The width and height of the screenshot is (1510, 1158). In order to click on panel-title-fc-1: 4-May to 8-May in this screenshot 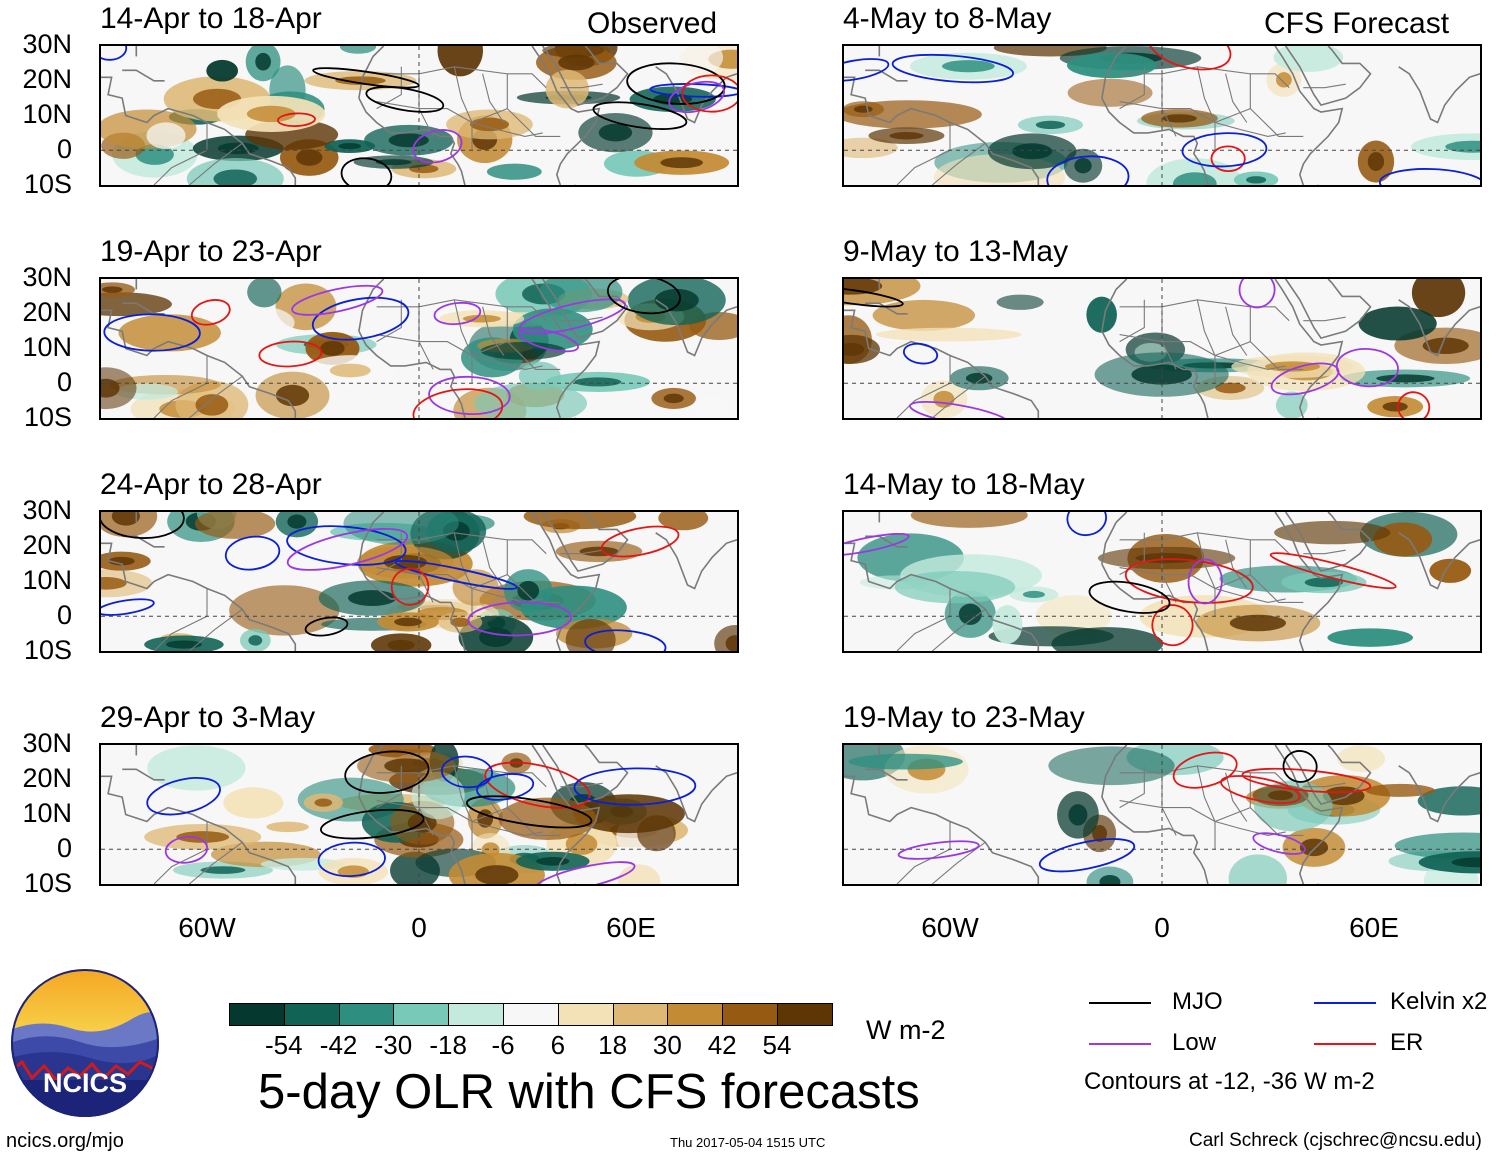, I will do `click(947, 18)`.